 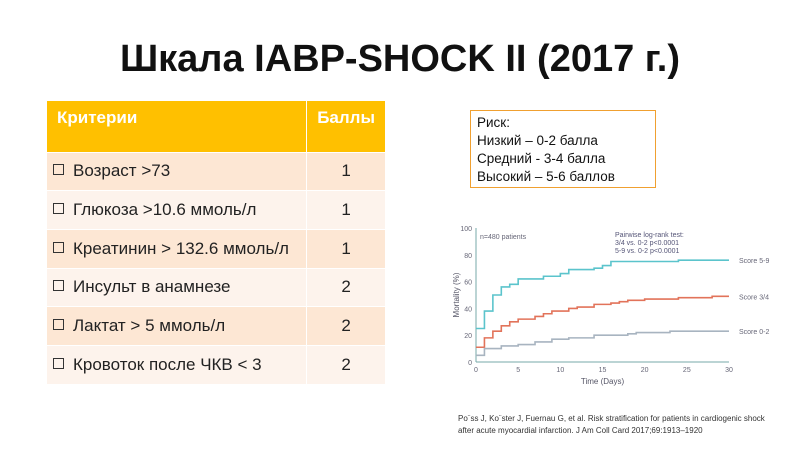 I want to click on annotation-logrank: Pairwise log-rank test:, so click(x=649, y=235).